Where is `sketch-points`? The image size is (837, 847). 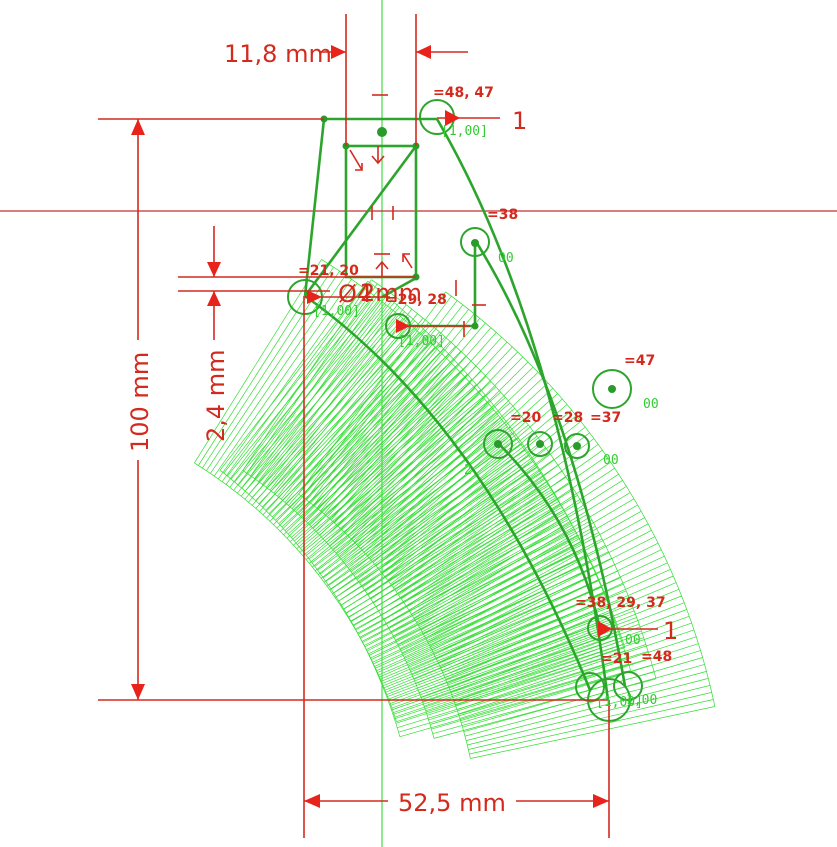
sketch-points is located at coordinates (468, 283).